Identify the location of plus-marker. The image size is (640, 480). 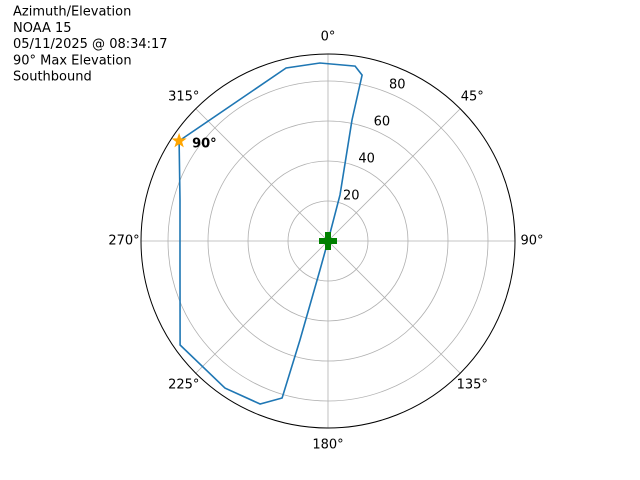
(328, 241).